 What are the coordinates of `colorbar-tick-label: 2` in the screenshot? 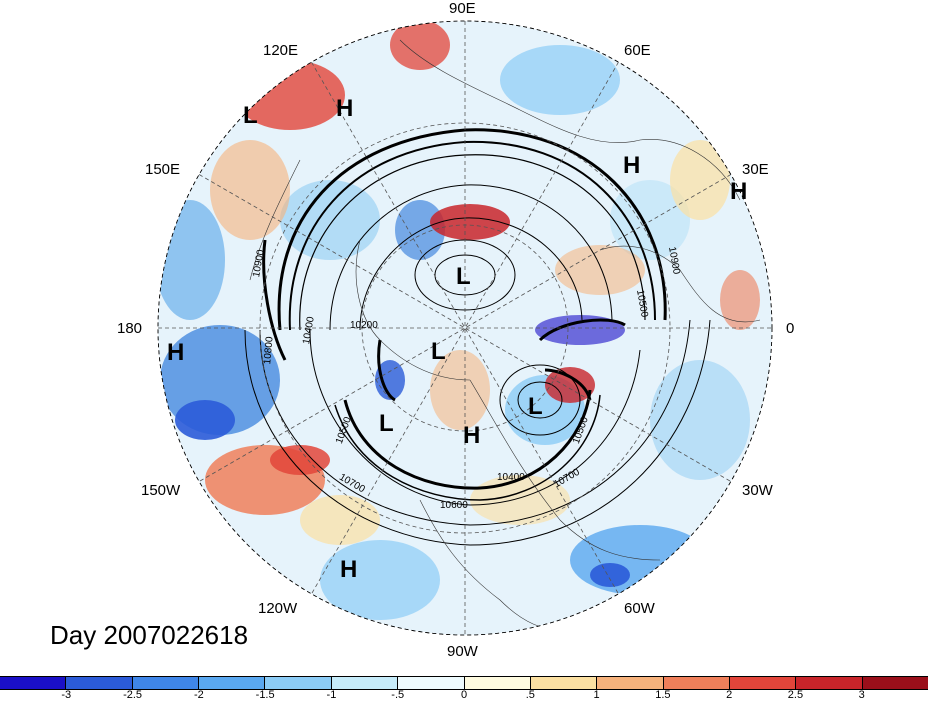 It's located at (729, 695).